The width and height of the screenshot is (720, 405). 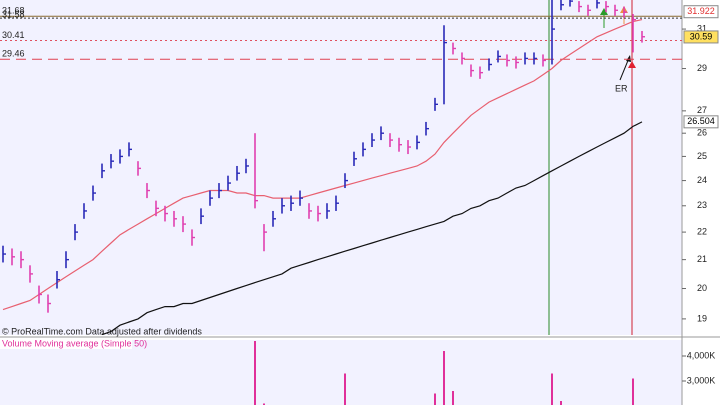 I want to click on price-tag-label: 26.504, so click(x=701, y=121).